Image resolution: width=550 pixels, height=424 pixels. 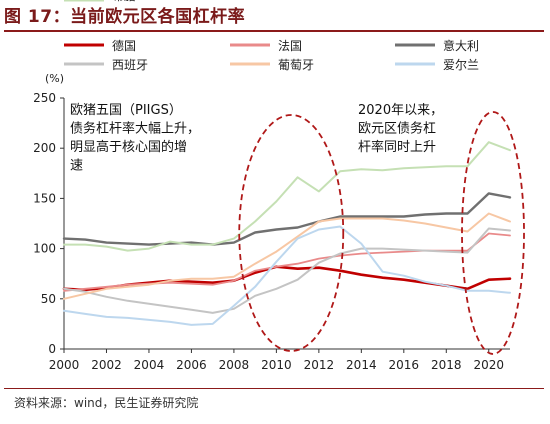 I want to click on x-tick-label: 2000, so click(x=64, y=365).